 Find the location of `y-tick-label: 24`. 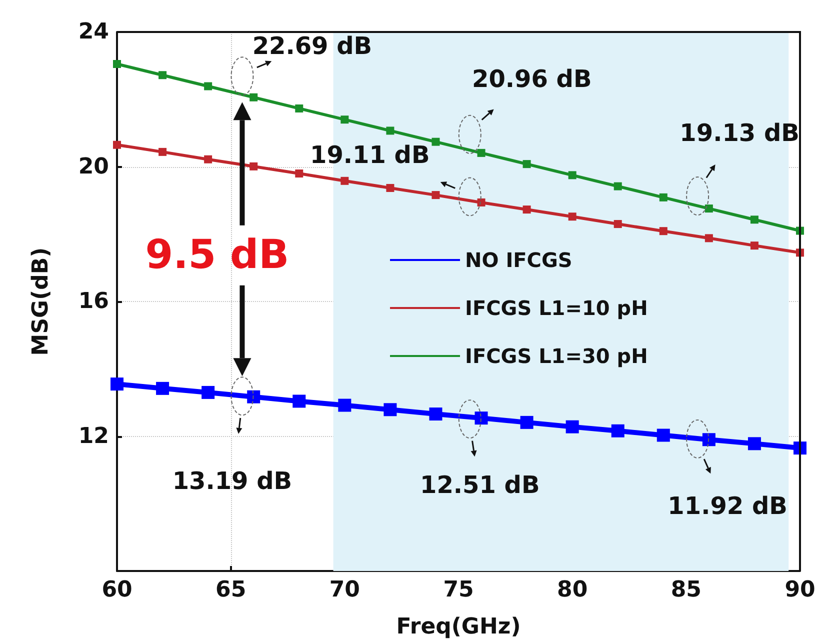

y-tick-label: 24 is located at coordinates (93, 32).